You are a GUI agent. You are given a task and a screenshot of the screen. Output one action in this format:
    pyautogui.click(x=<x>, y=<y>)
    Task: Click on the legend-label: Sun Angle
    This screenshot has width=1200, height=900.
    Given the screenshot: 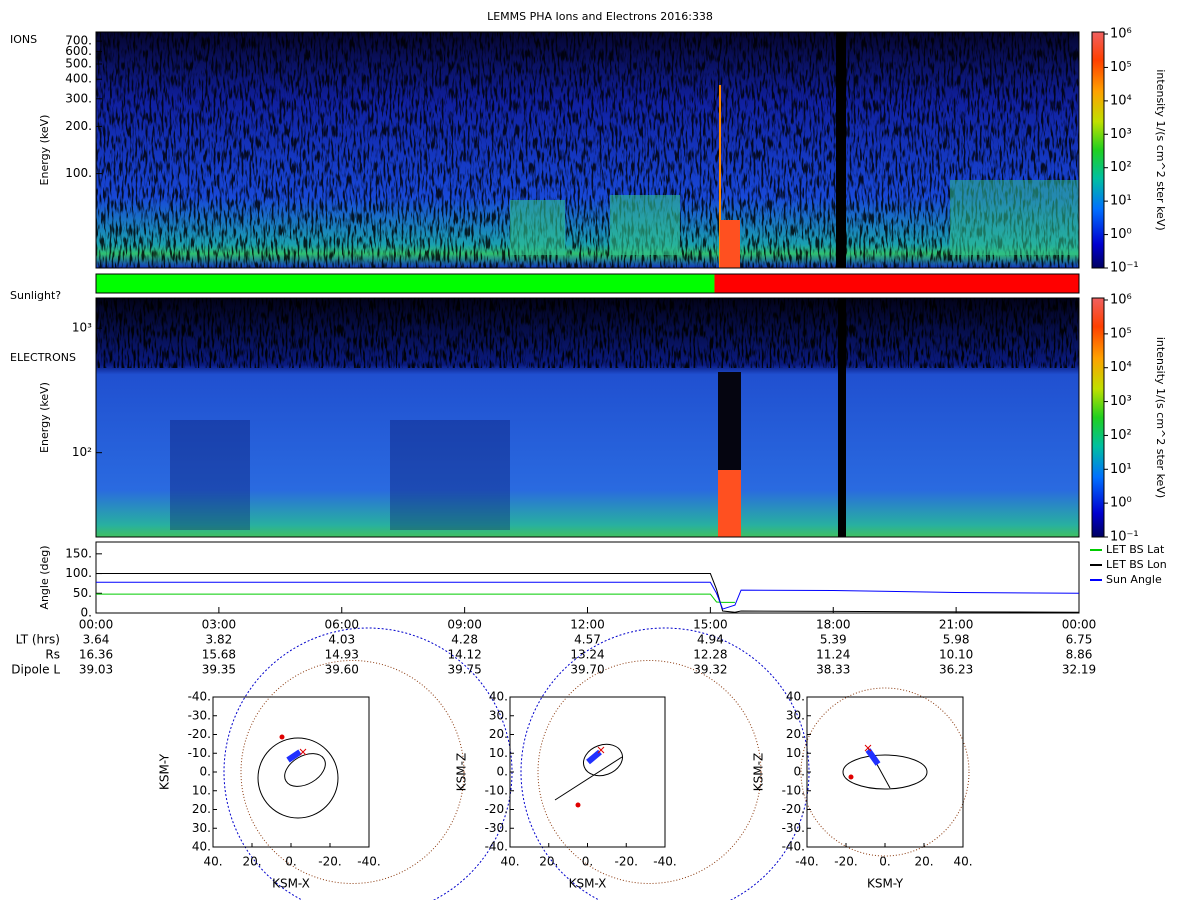 What is the action you would take?
    pyautogui.click(x=1134, y=579)
    